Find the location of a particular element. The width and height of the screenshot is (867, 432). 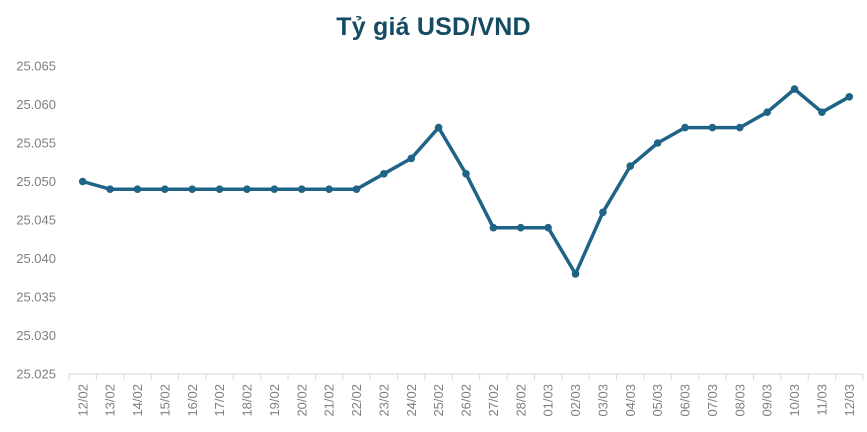

x-tick-label: 22/02 is located at coordinates (356, 400).